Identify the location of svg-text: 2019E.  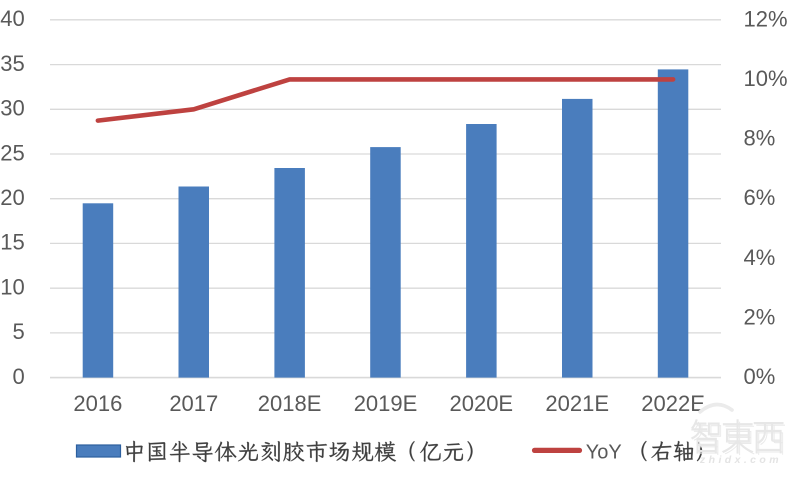
(386, 403).